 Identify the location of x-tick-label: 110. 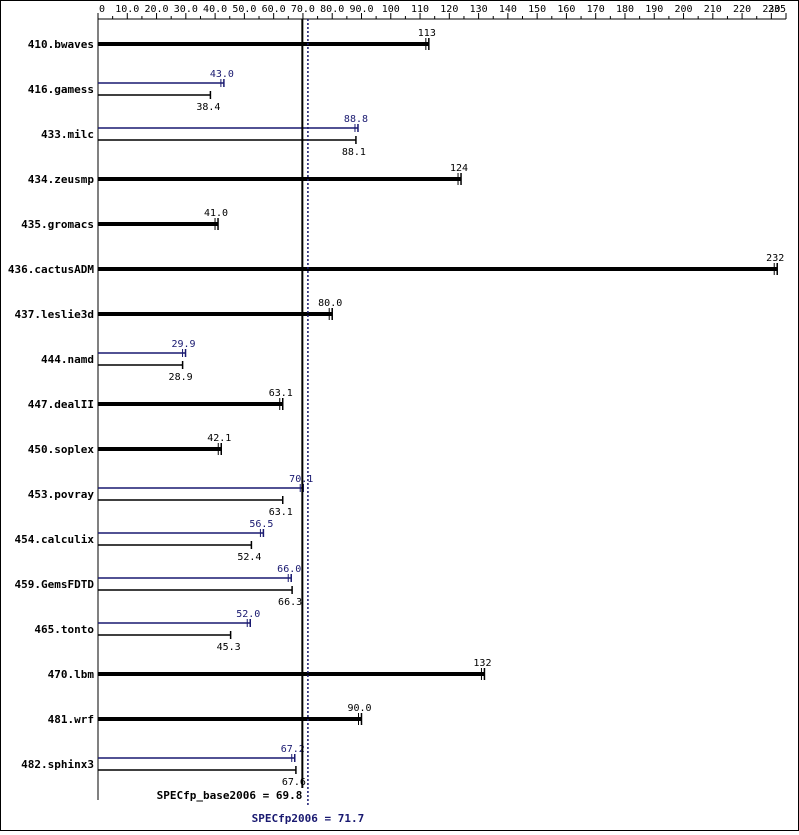
(420, 9).